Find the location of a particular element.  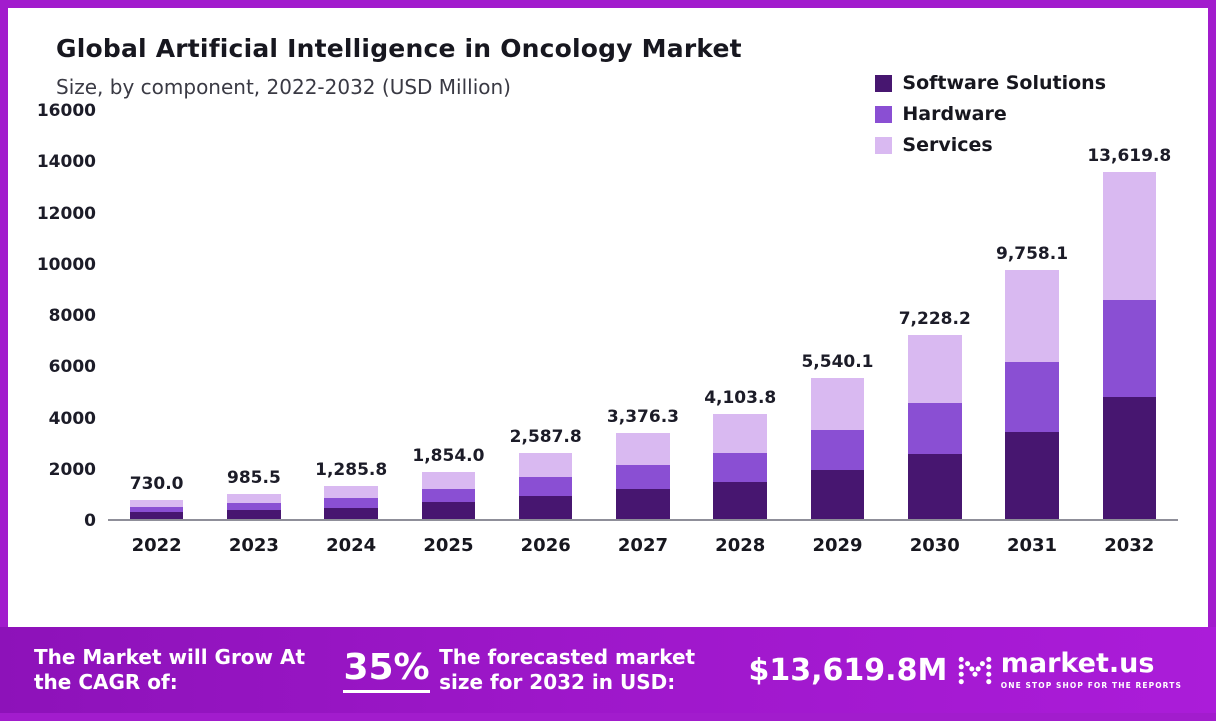

brand-text: market.us ONE STOP SHOP FOR THE REPORTS is located at coordinates (1091, 670).